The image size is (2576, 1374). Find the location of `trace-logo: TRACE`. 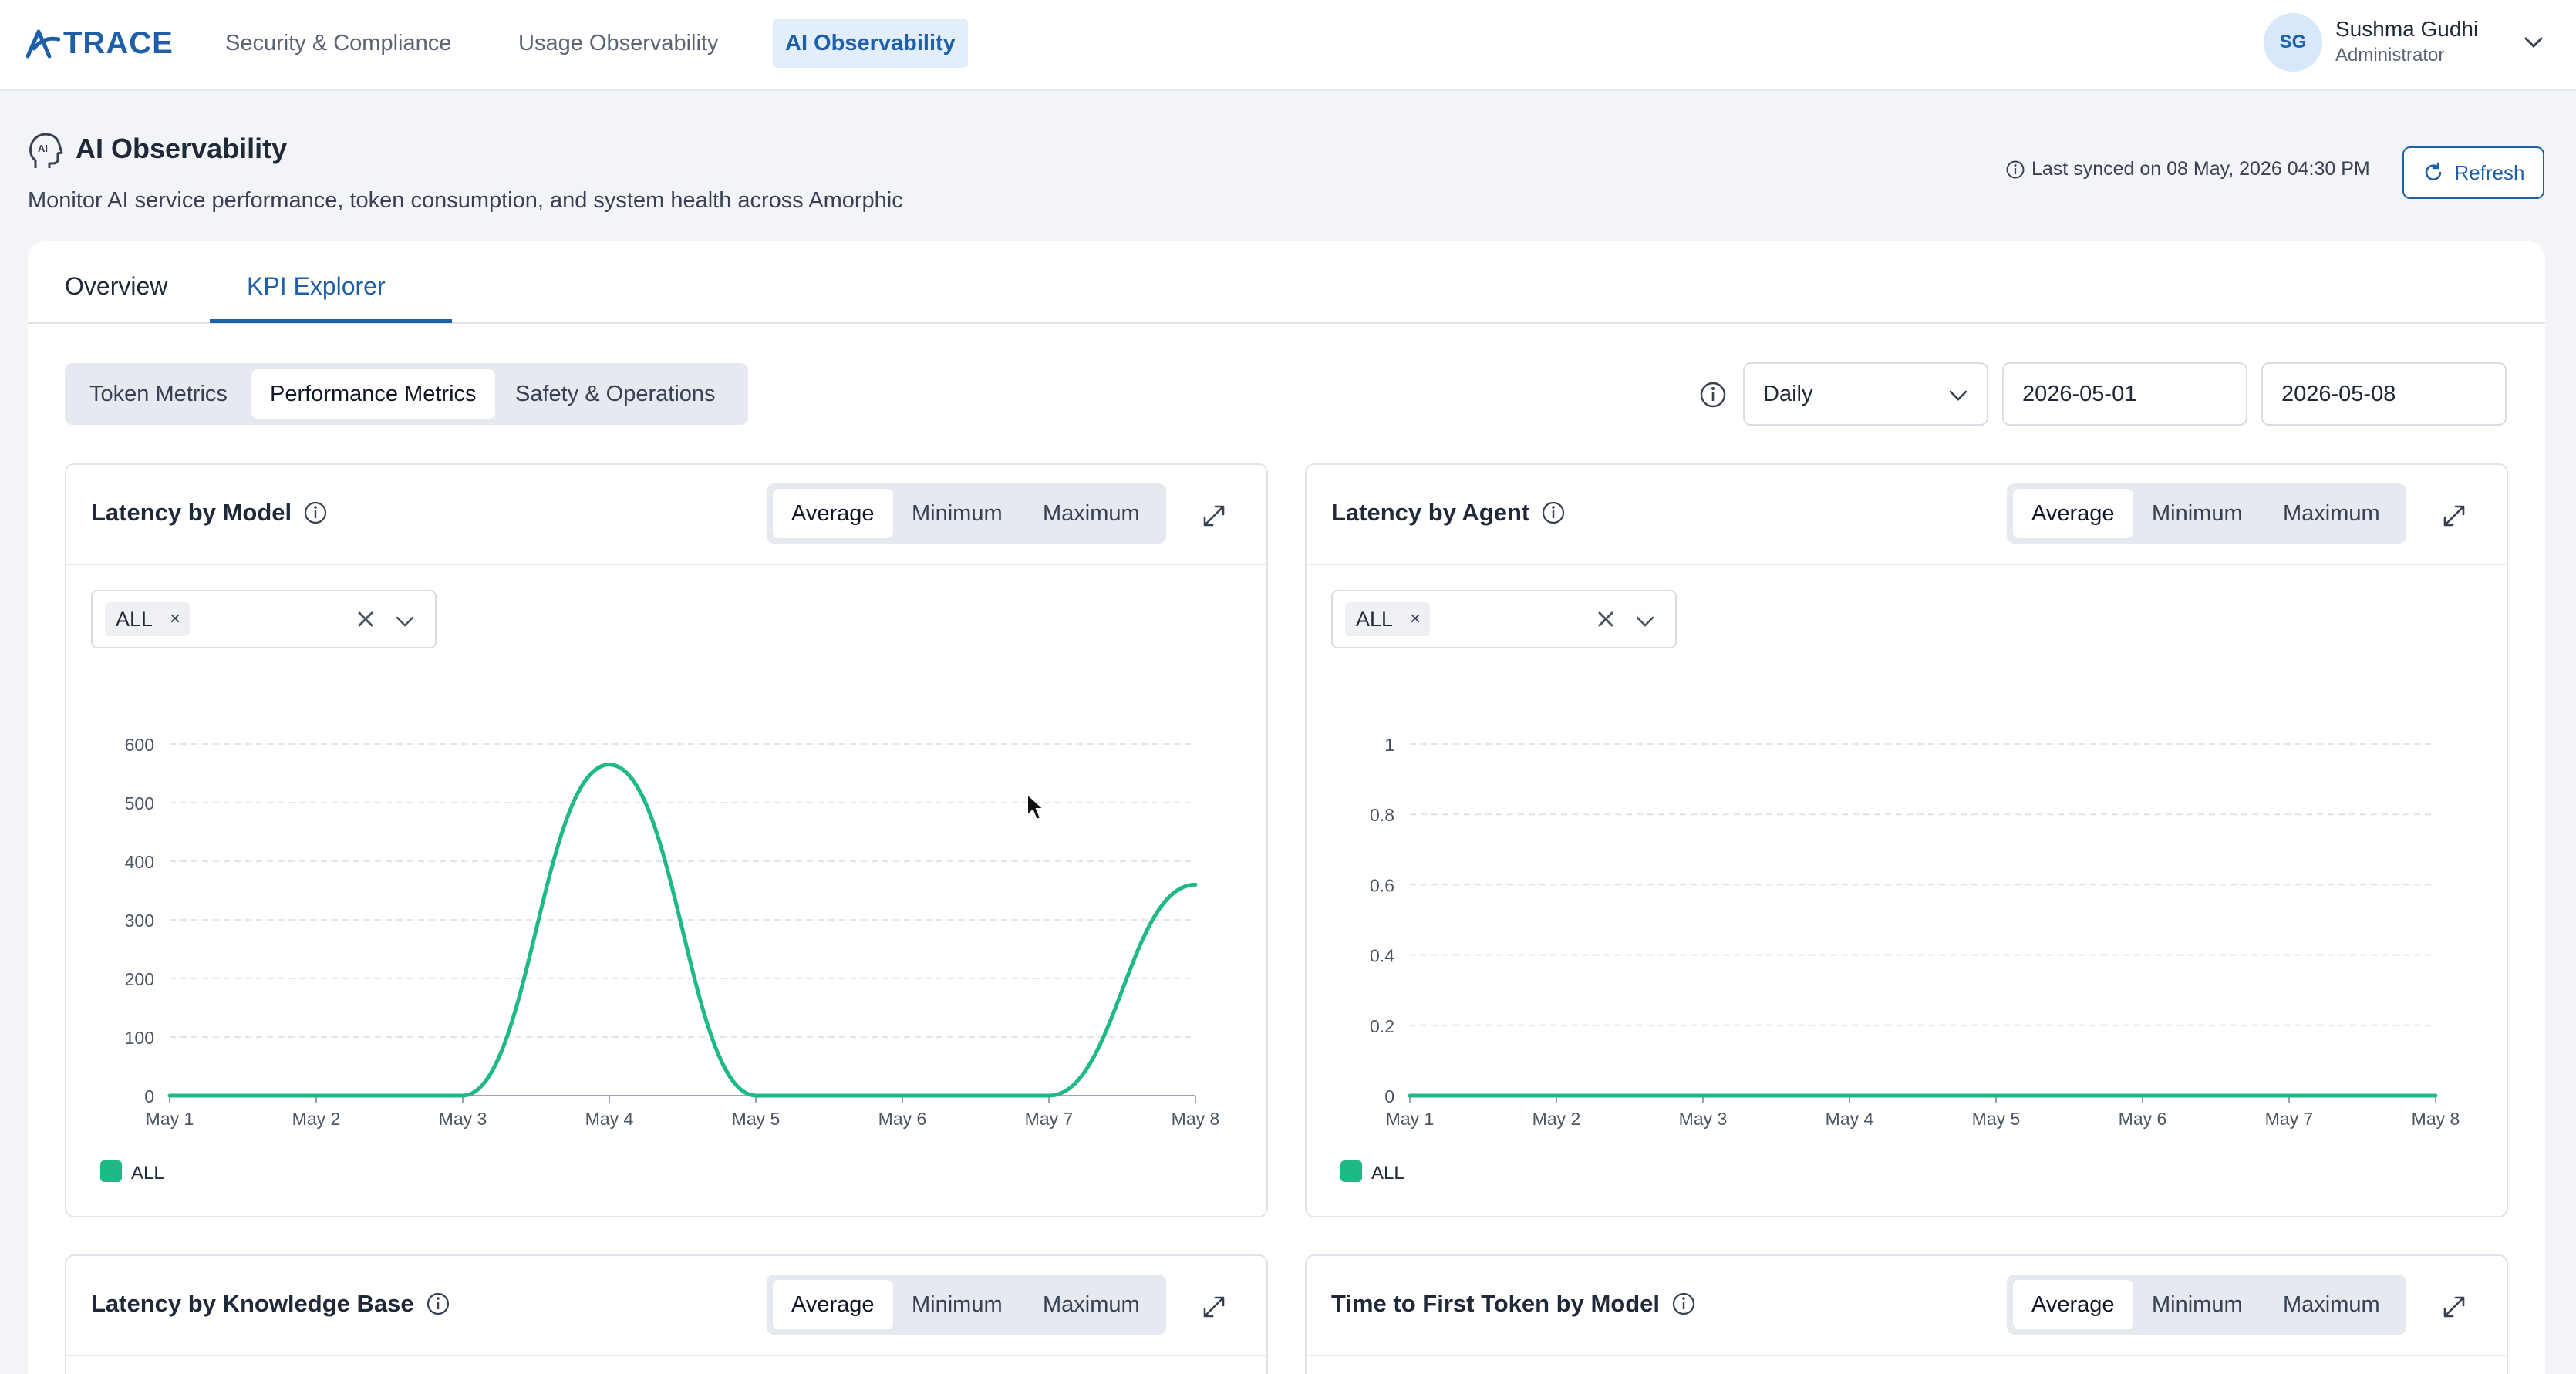

trace-logo: TRACE is located at coordinates (100, 44).